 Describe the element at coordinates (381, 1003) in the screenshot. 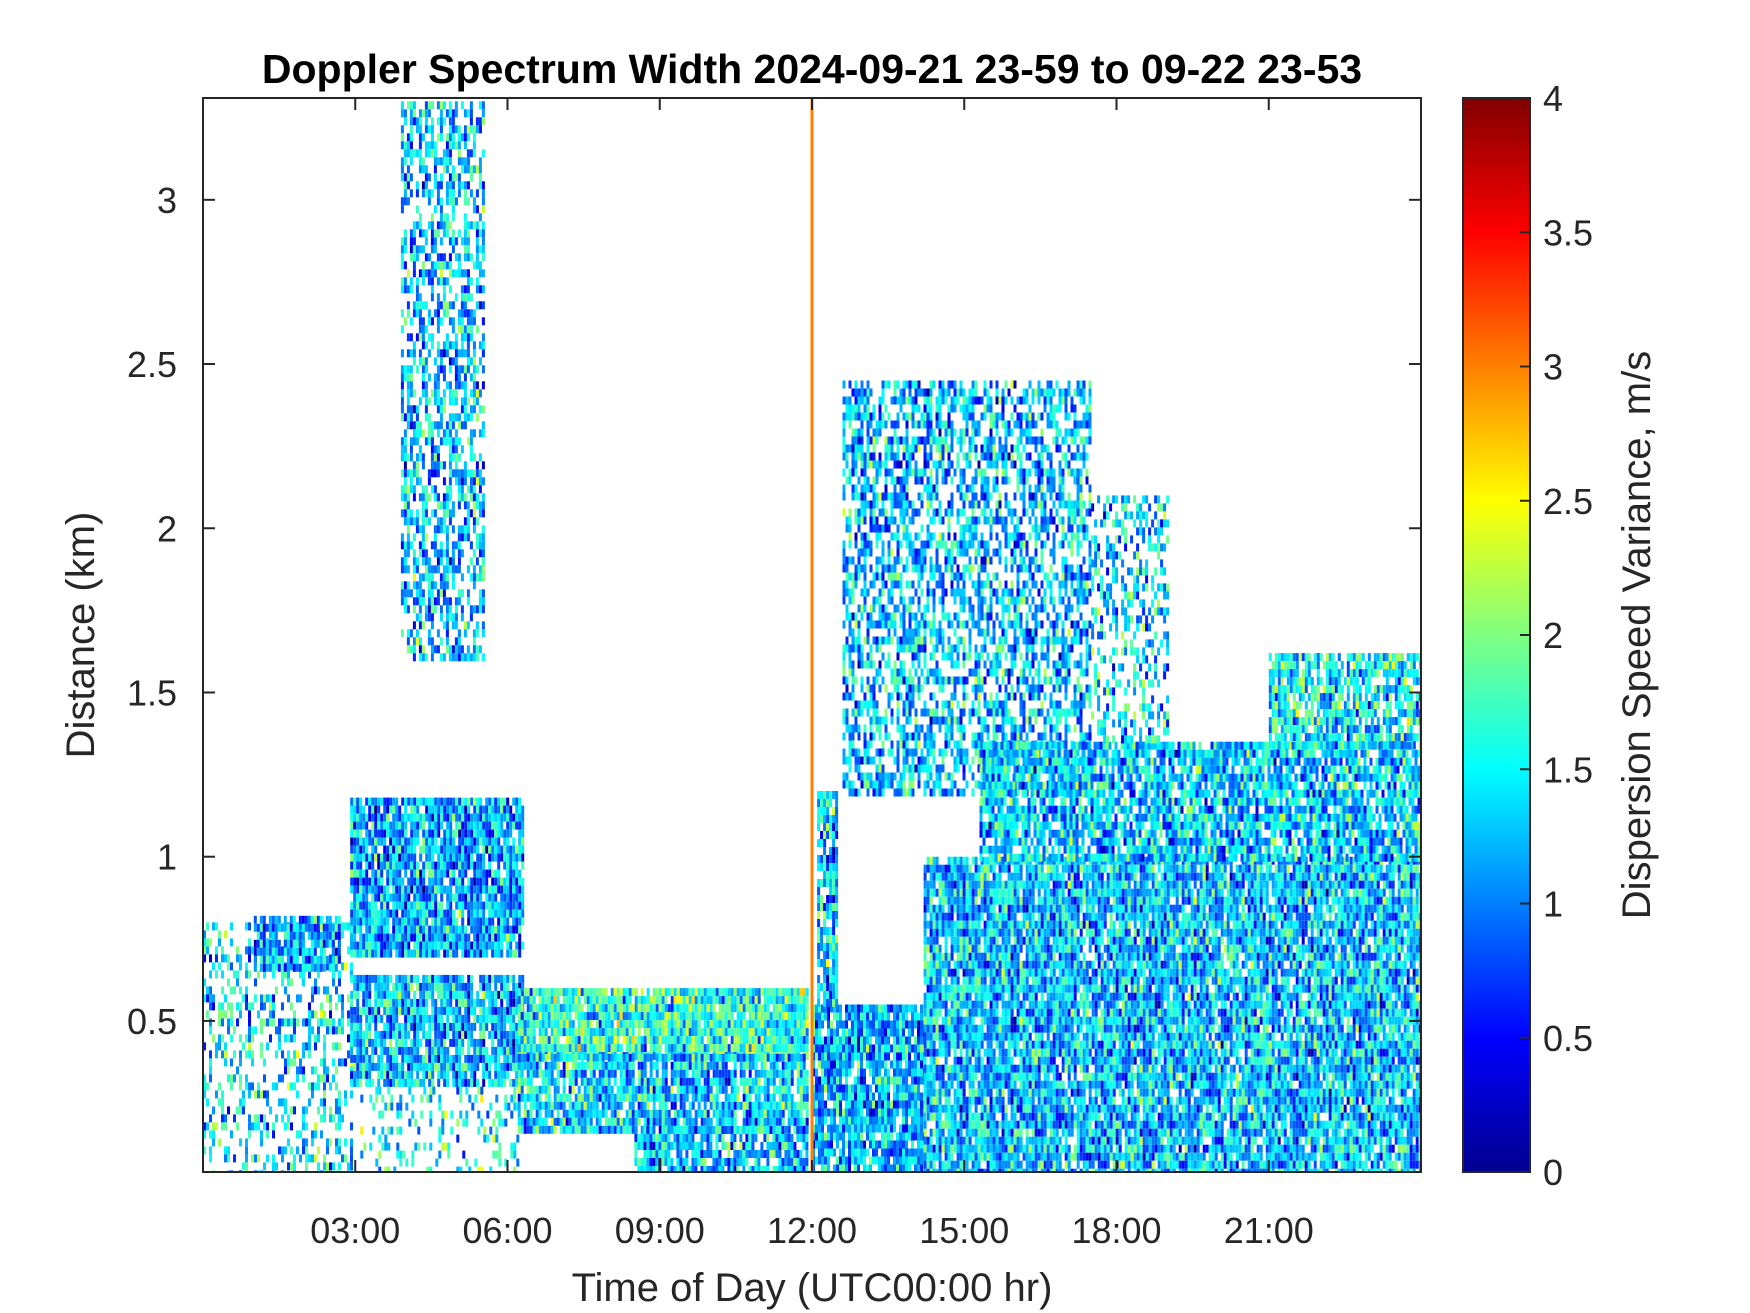

I see `heatmap-cell-1930` at that location.